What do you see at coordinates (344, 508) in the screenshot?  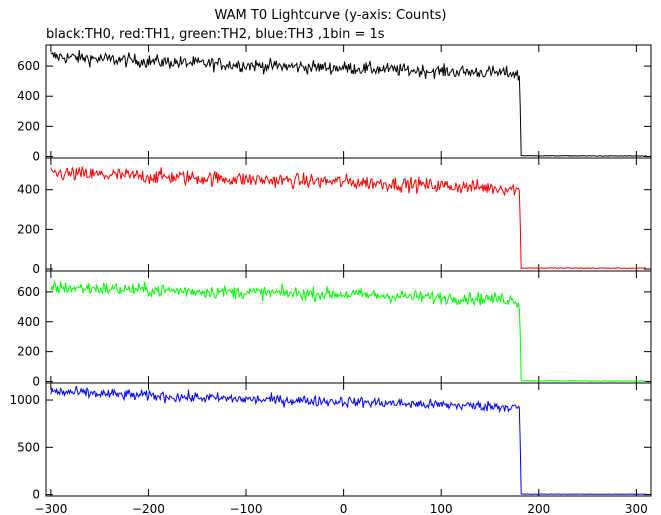 I see `x-tick-label: 0` at bounding box center [344, 508].